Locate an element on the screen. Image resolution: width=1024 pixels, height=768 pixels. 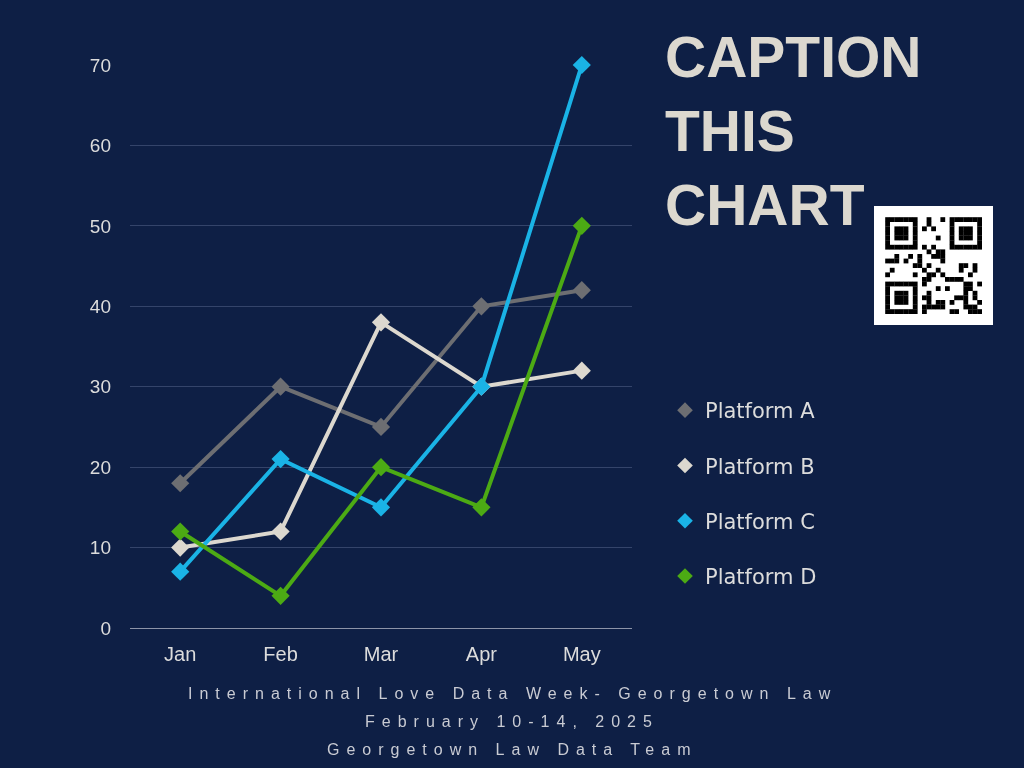
y-tick-label: 40 is located at coordinates (100, 306).